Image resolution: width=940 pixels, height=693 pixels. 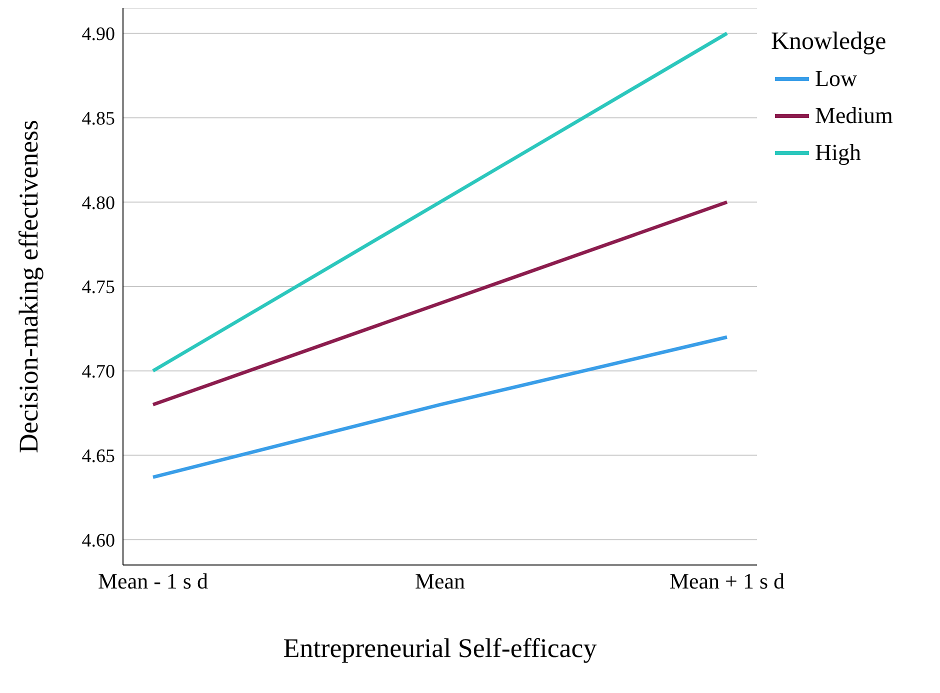 I want to click on legend-title: Knowledge, so click(x=829, y=42).